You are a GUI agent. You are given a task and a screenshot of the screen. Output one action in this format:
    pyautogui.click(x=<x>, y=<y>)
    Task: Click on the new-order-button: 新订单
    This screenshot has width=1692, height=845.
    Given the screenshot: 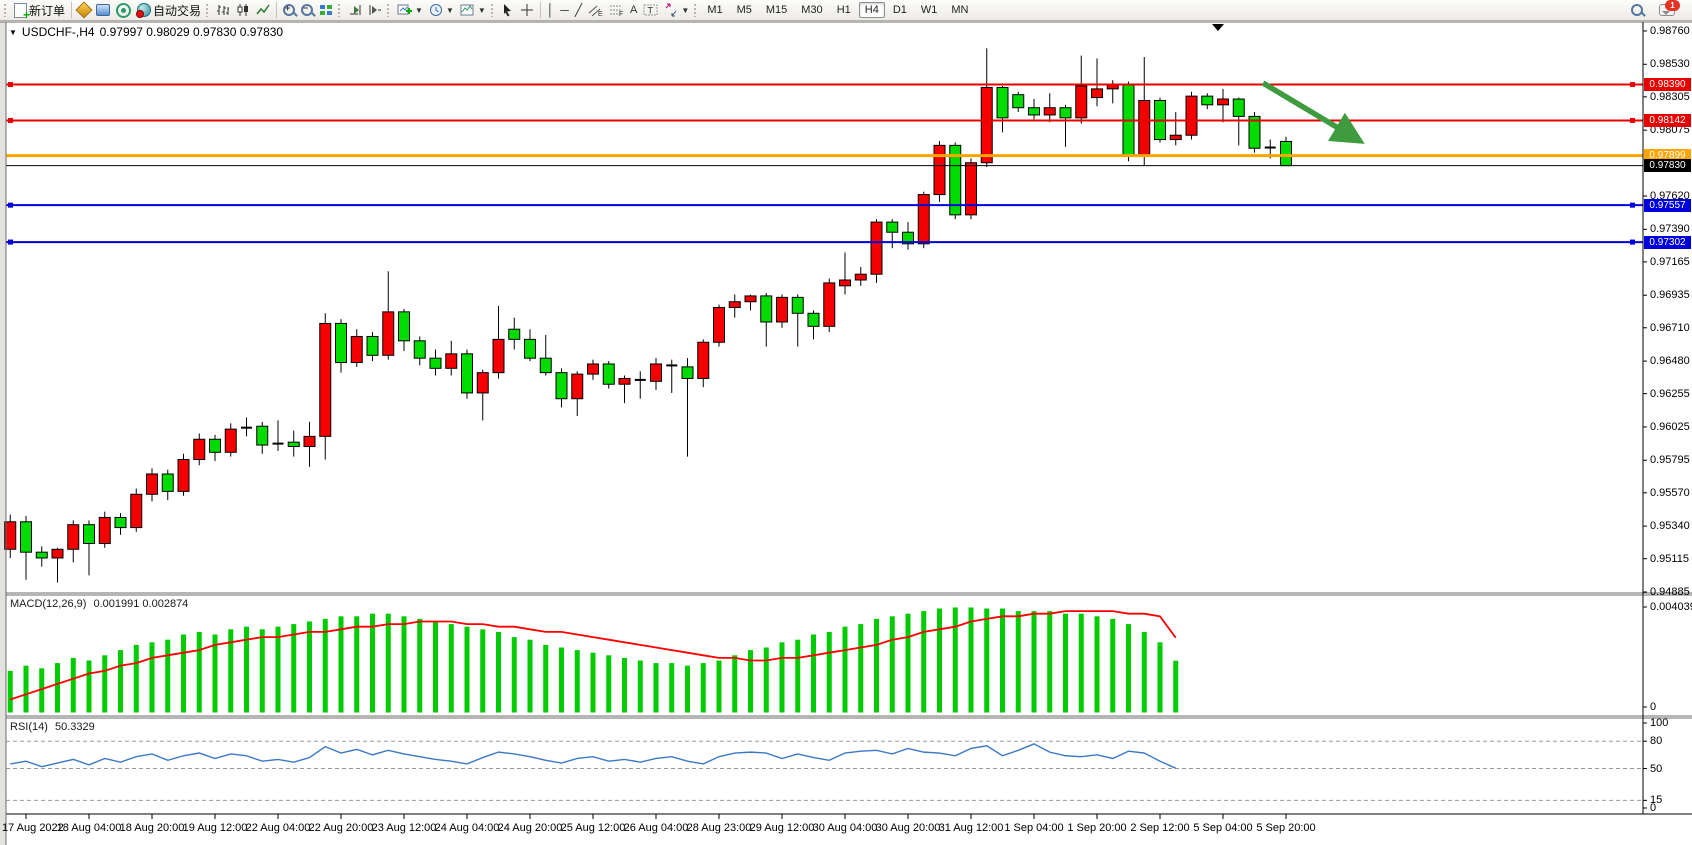 What is the action you would take?
    pyautogui.click(x=39, y=11)
    